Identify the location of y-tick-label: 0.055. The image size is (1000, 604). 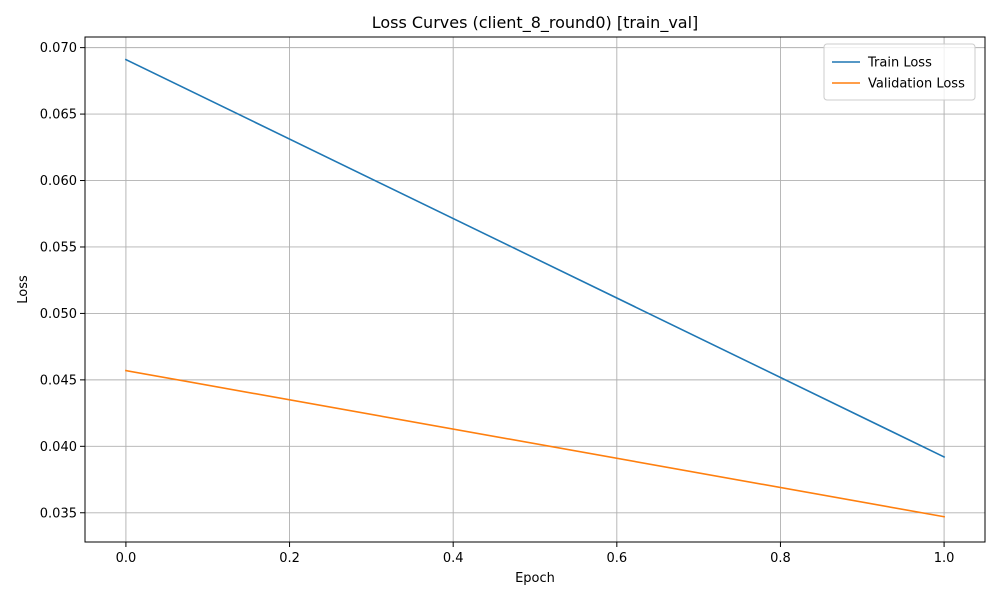
(58, 247).